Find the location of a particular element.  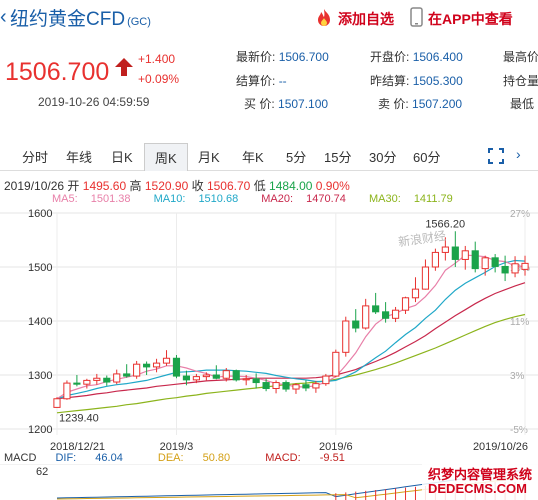

ma20-legend: MA20: 1470.74 is located at coordinates (303, 199).